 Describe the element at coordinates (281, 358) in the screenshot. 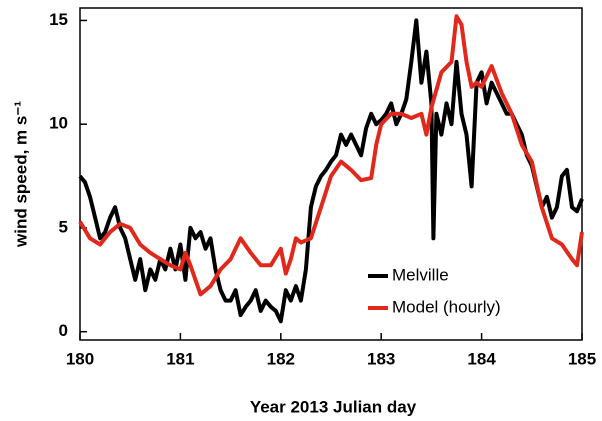

I see `x-tick-label: 182` at that location.